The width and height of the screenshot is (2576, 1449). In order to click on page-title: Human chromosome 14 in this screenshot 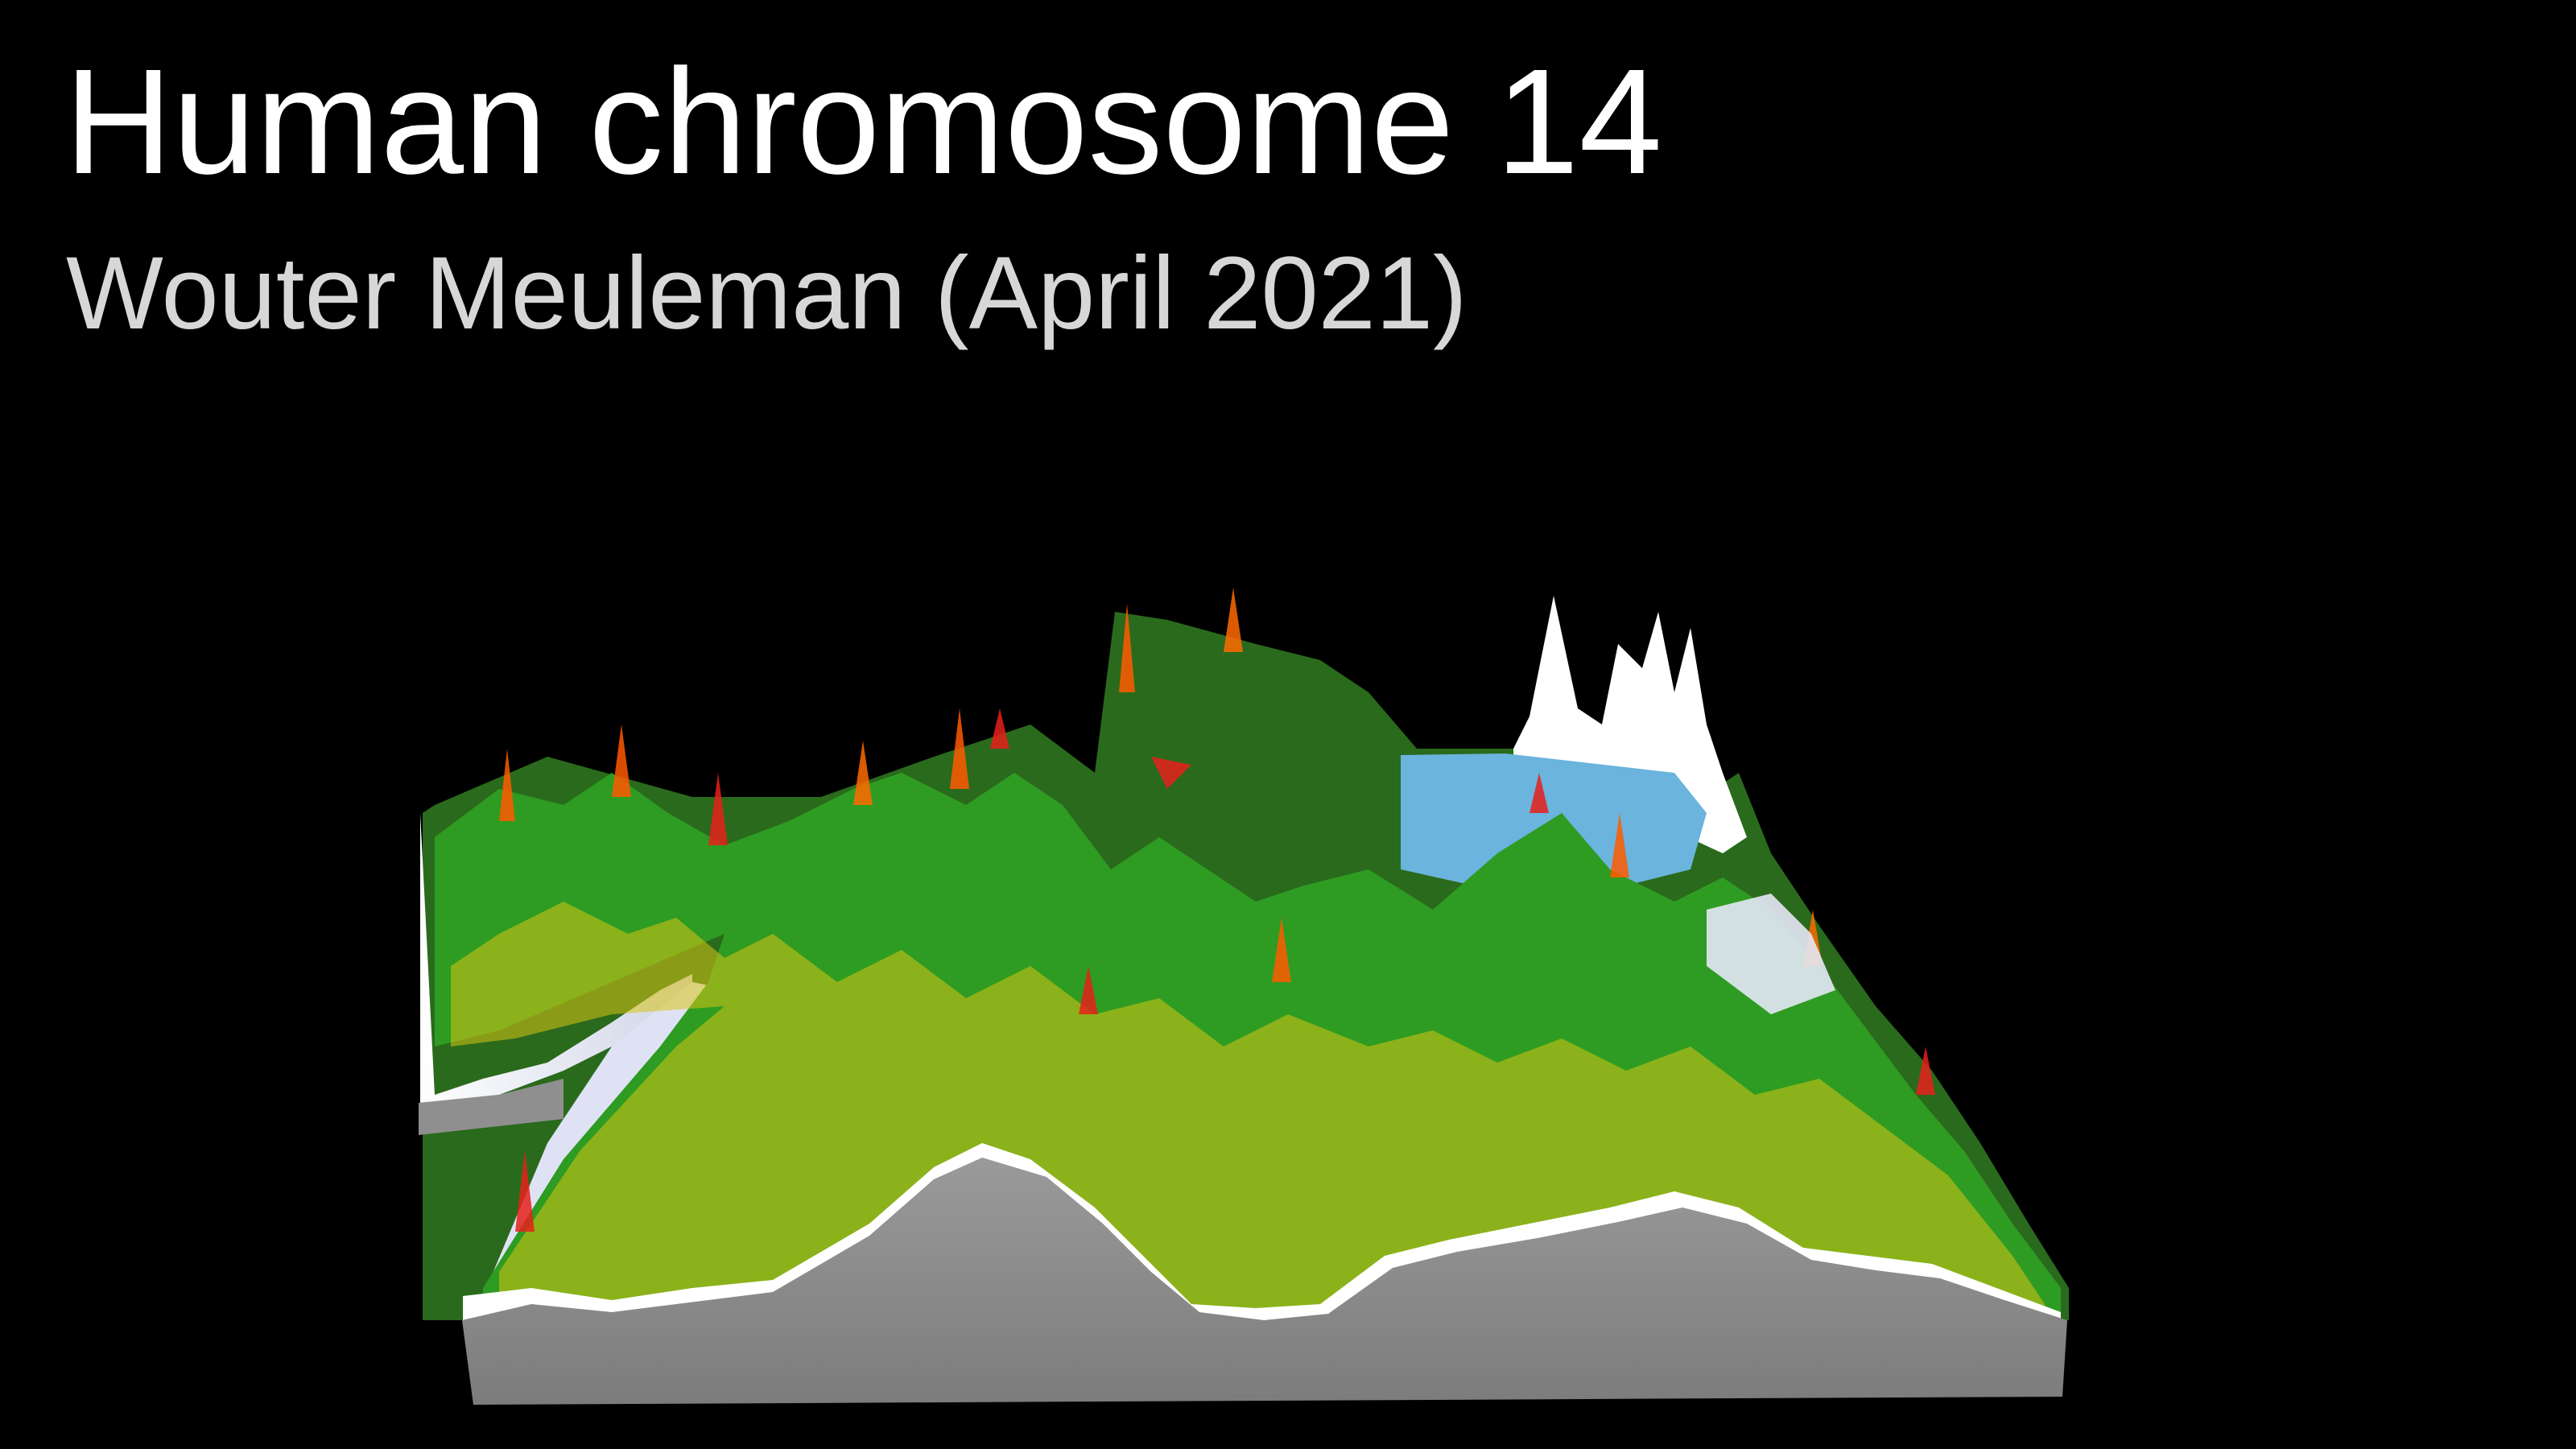, I will do `click(863, 122)`.